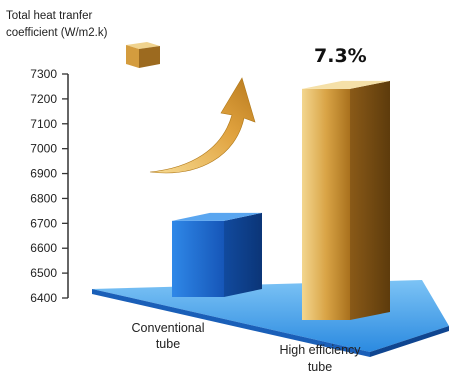 The width and height of the screenshot is (453, 378). What do you see at coordinates (43, 74) in the screenshot?
I see `y-tick-label: 7300` at bounding box center [43, 74].